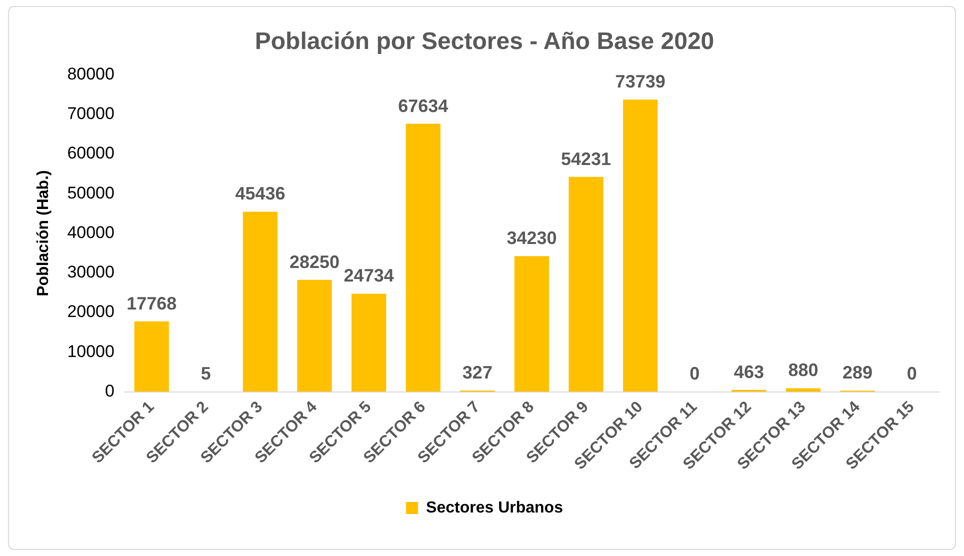 This screenshot has height=556, width=964. Describe the element at coordinates (90, 312) in the screenshot. I see `y-tick-label: 20000` at that location.